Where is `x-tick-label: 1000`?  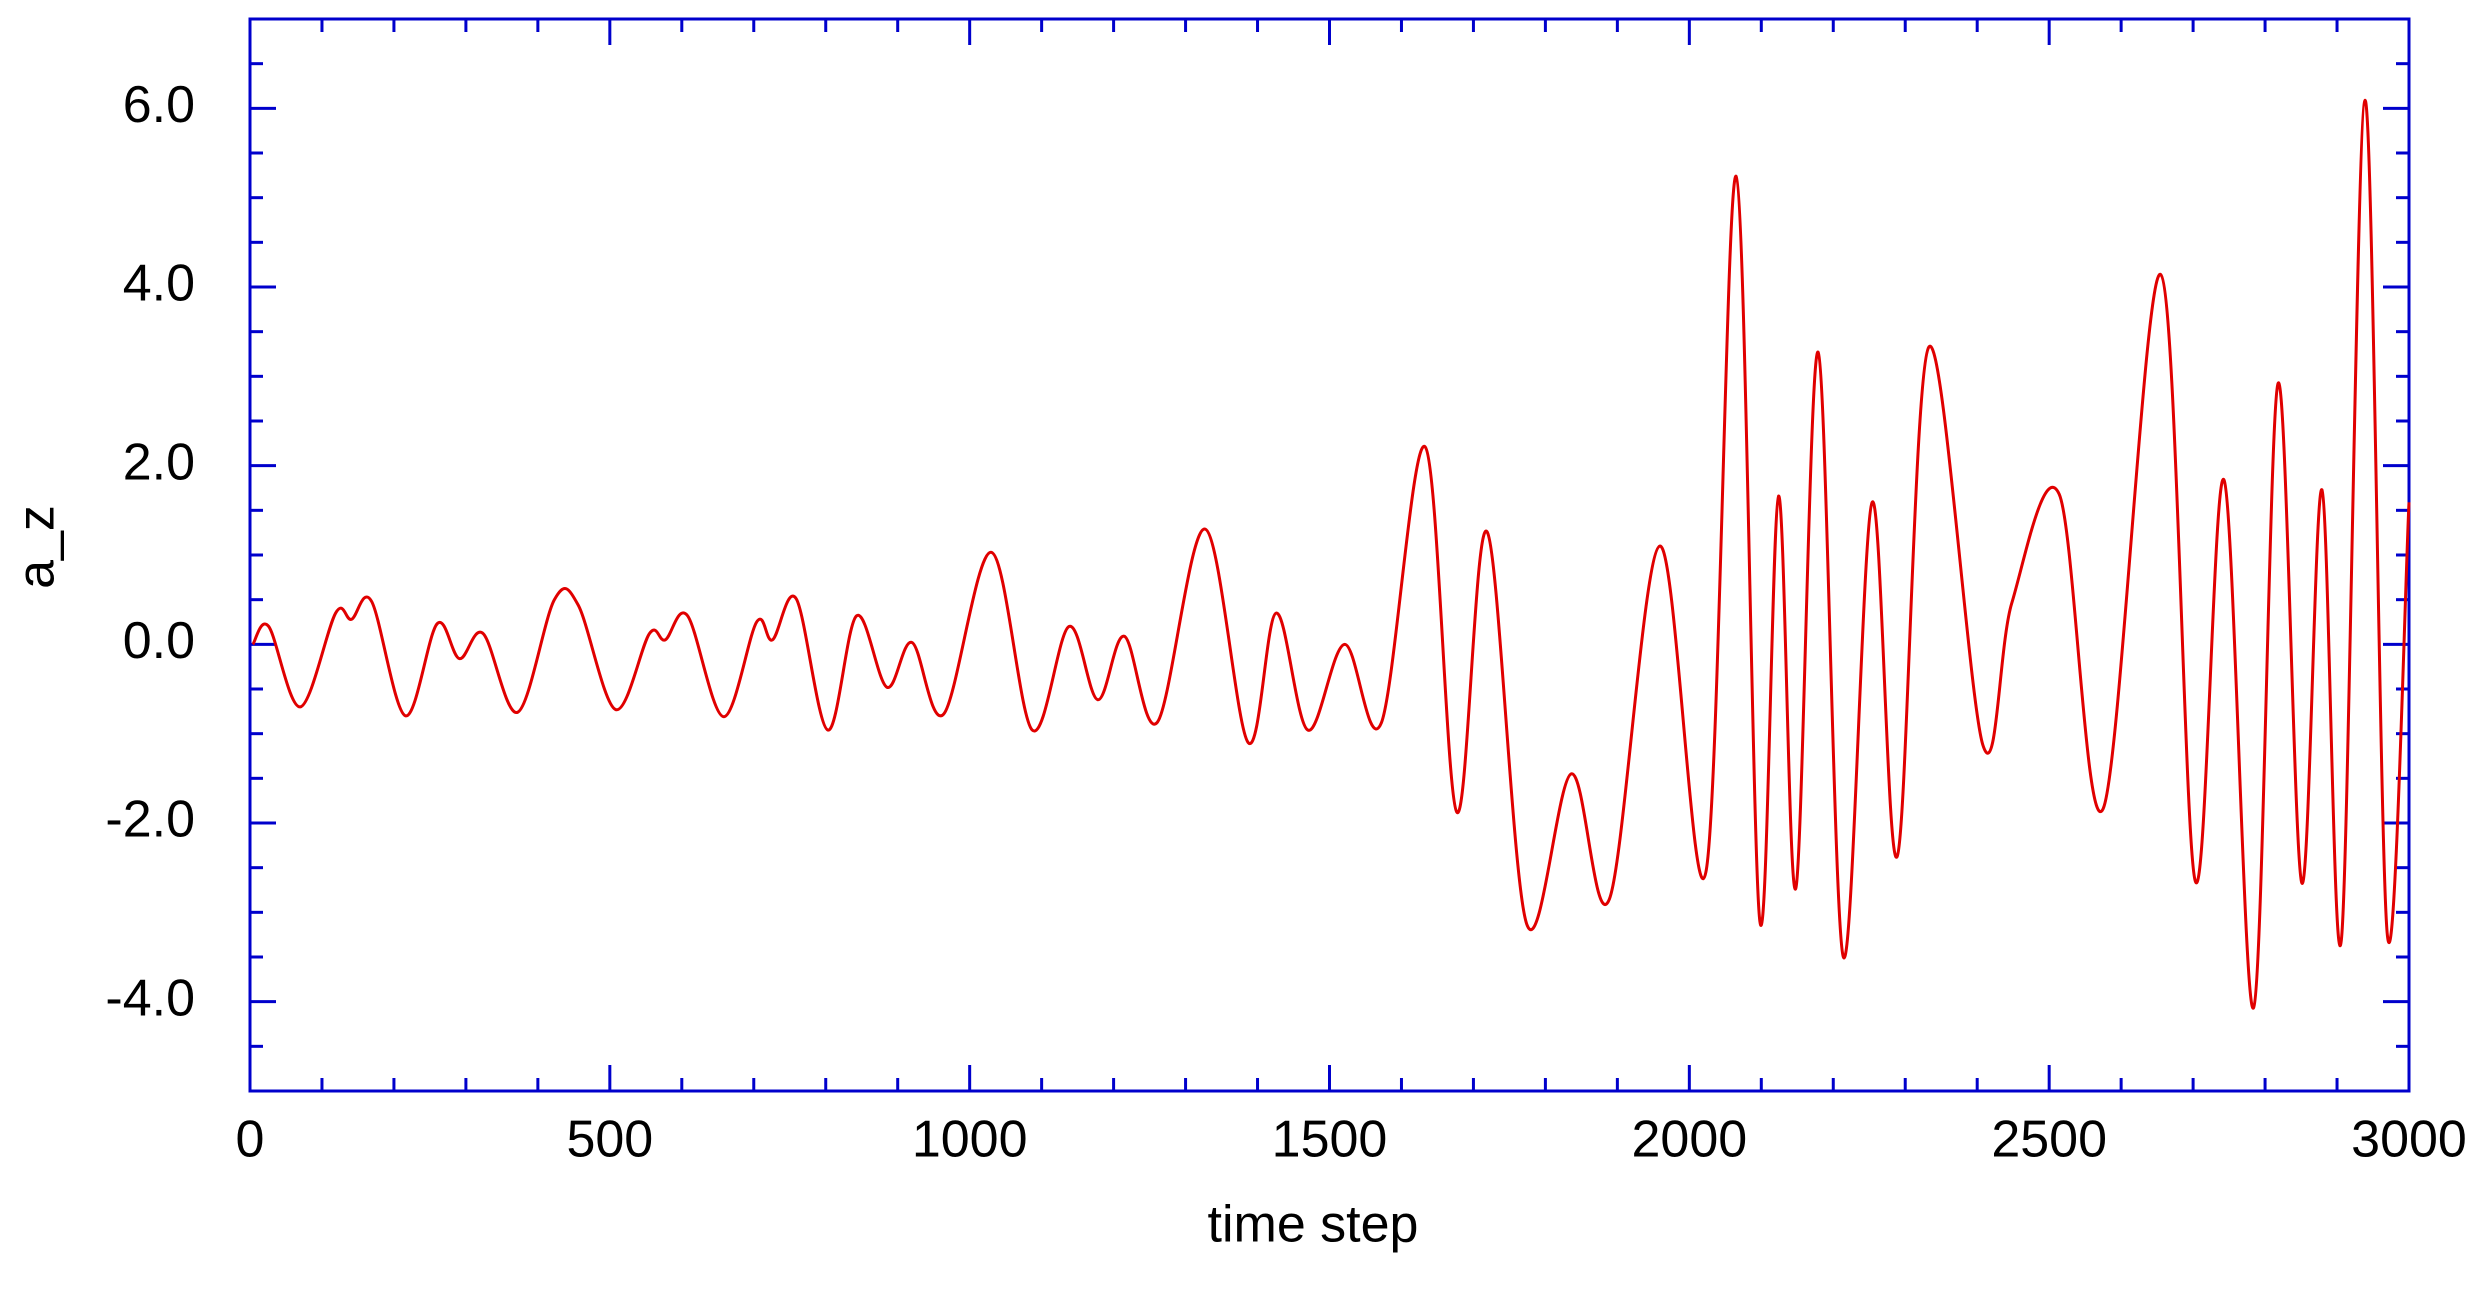 x-tick-label: 1000 is located at coordinates (970, 1140).